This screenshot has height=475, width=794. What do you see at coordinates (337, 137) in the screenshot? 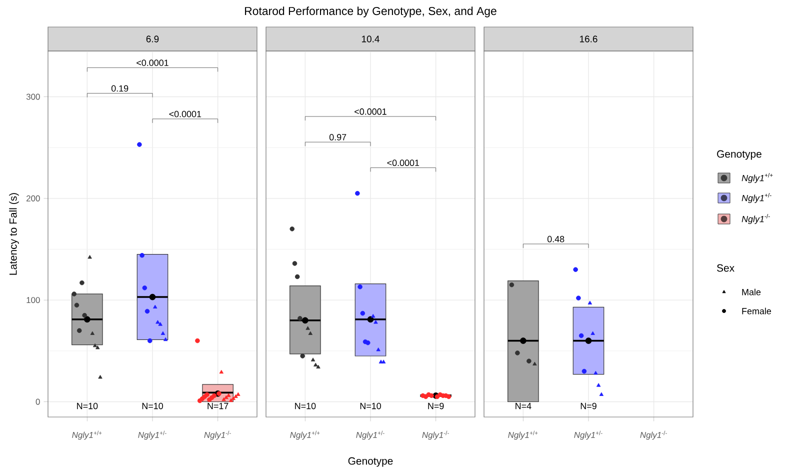
I see `annotation: 0.97` at bounding box center [337, 137].